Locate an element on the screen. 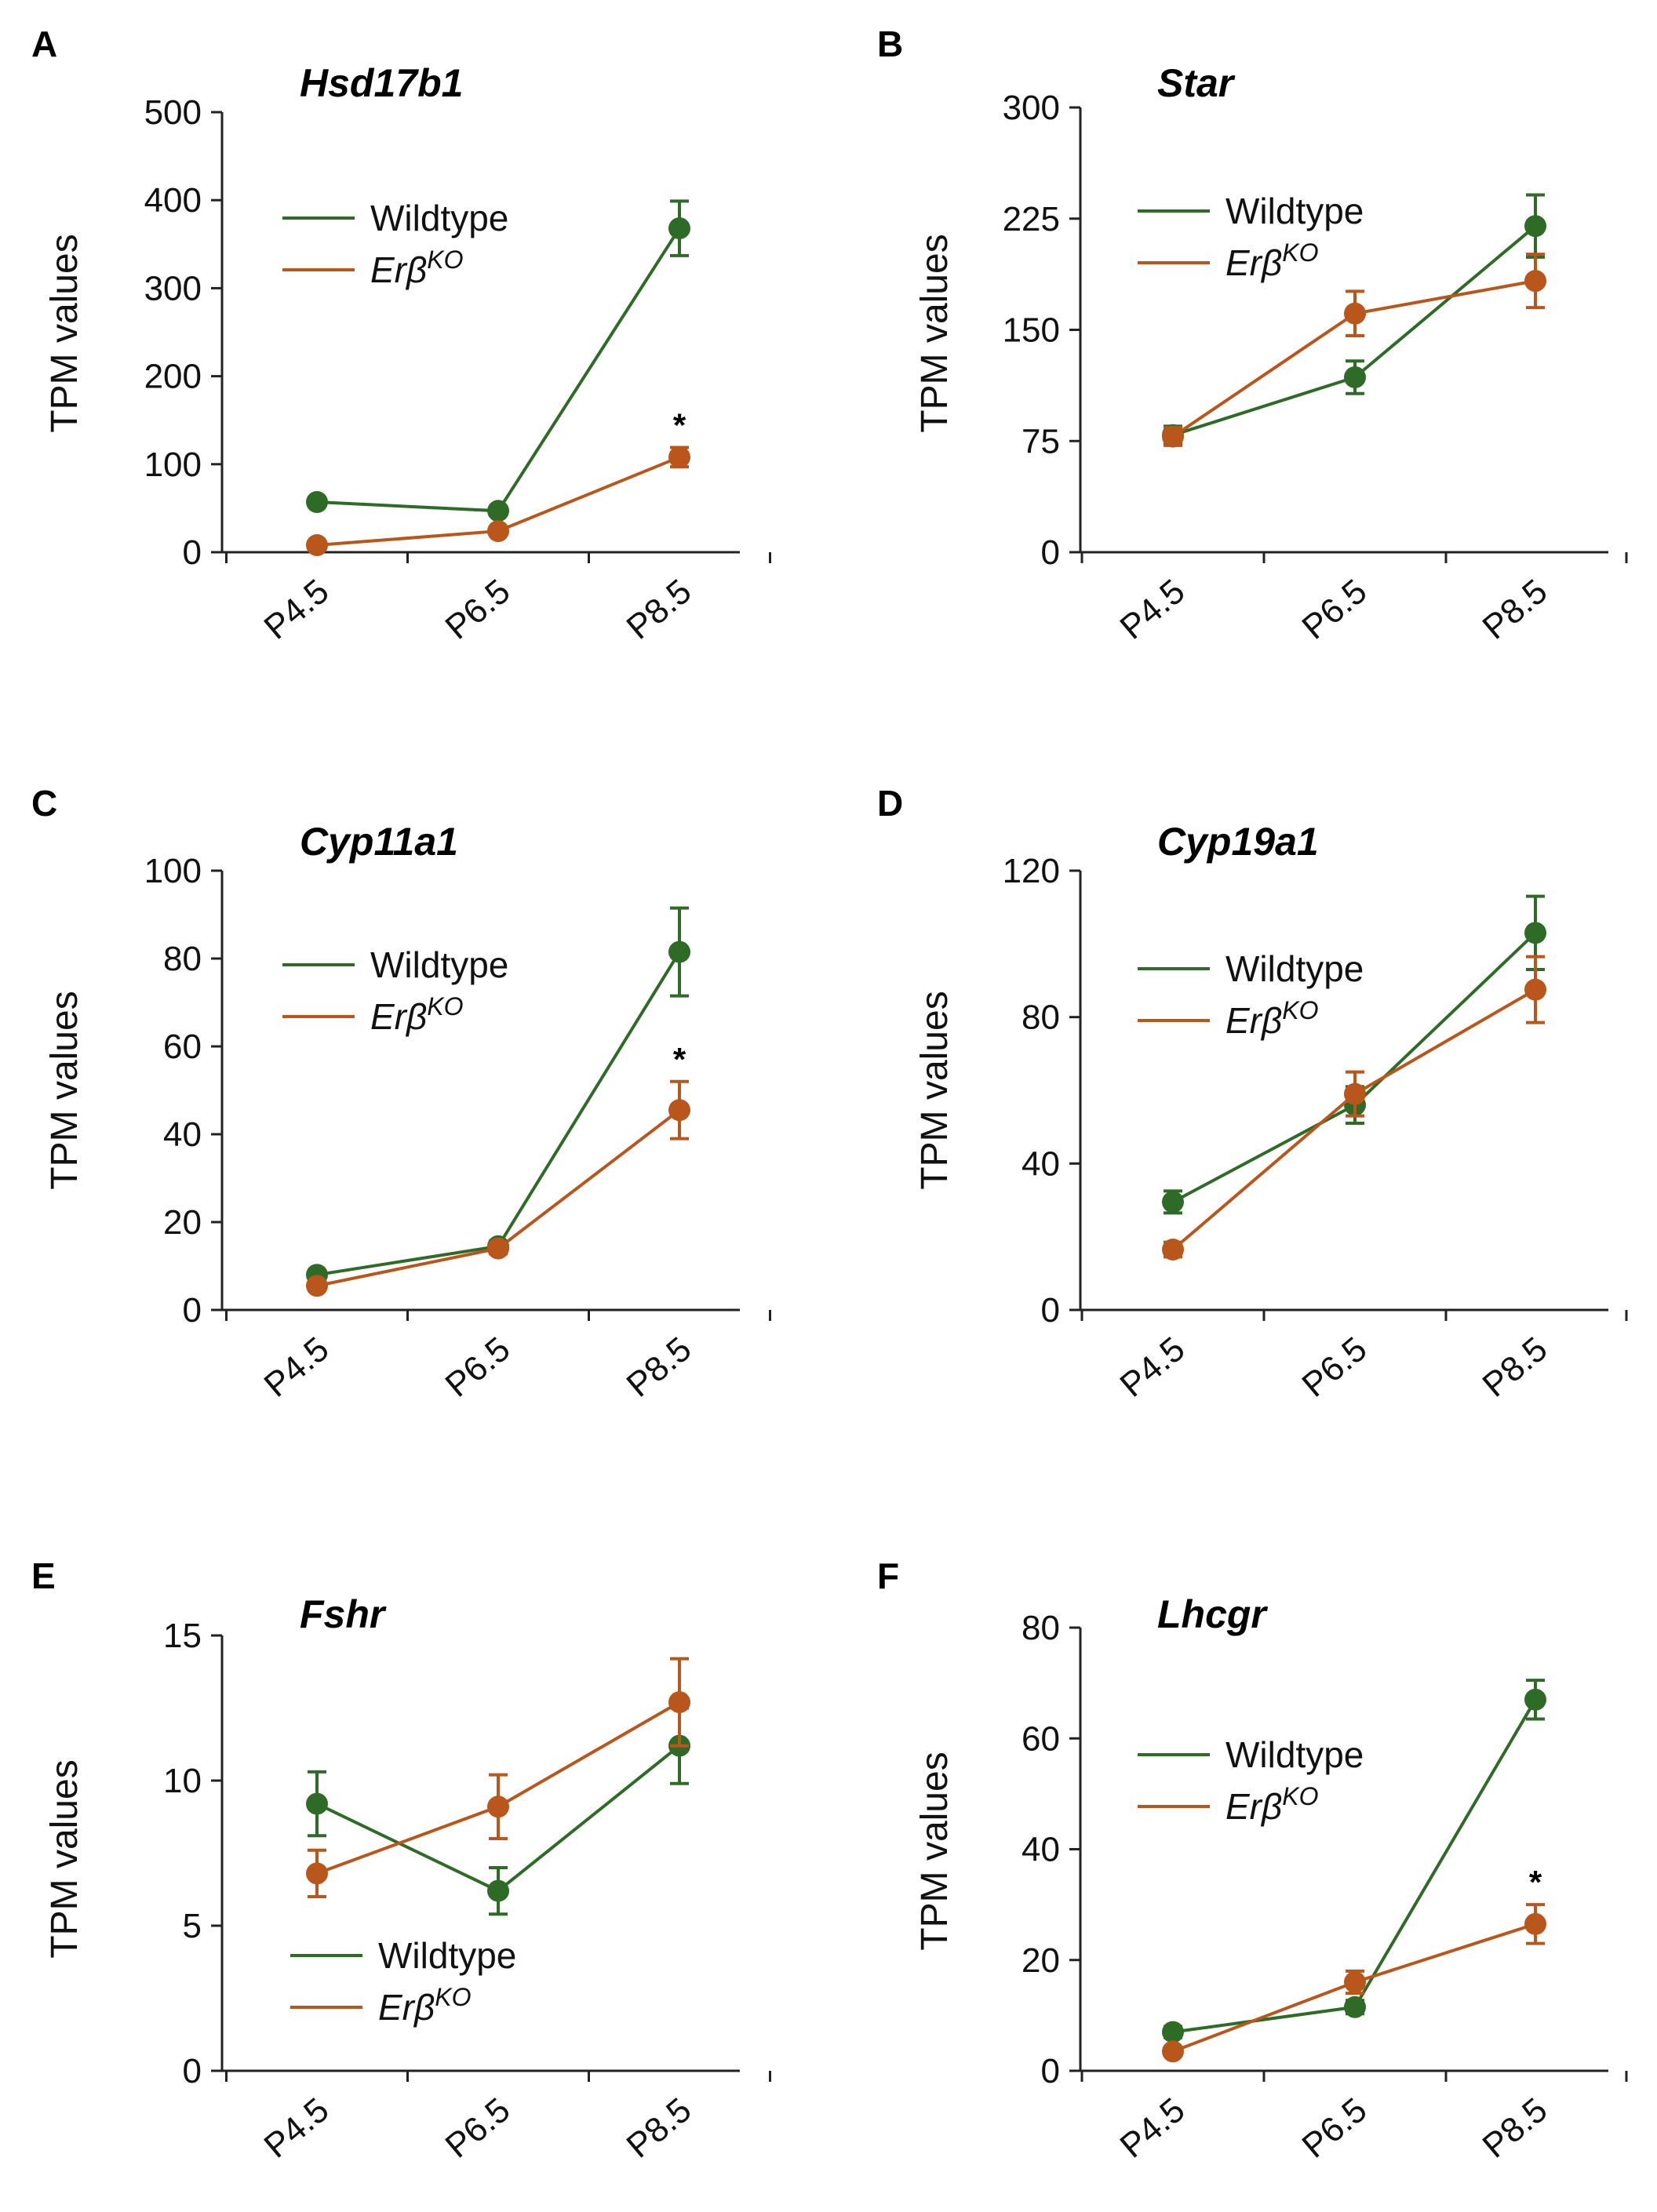 Image resolution: width=1657 pixels, height=2212 pixels. chart-title: Cyp19a1 is located at coordinates (1238, 842).